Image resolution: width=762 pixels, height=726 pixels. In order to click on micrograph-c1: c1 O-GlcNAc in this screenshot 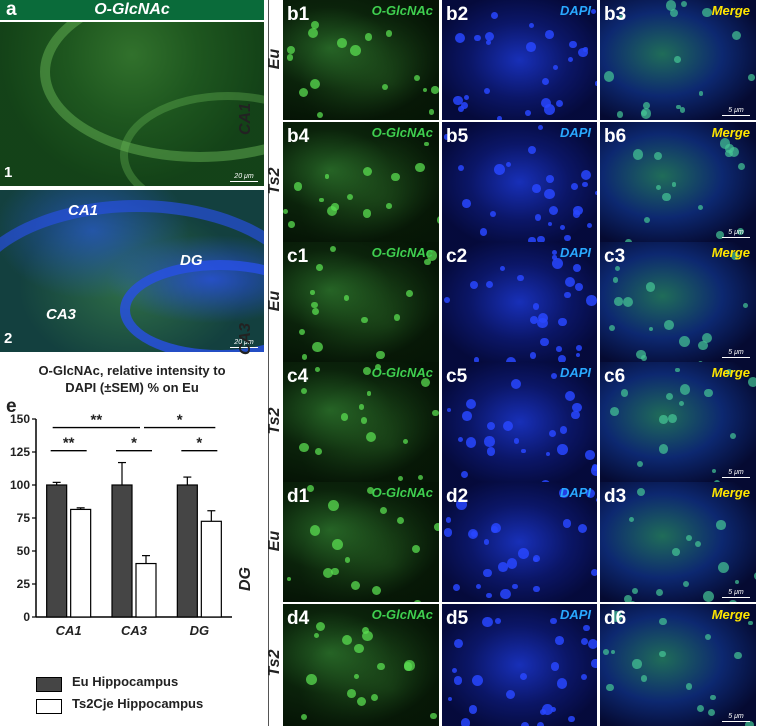, I will do `click(361, 302)`.